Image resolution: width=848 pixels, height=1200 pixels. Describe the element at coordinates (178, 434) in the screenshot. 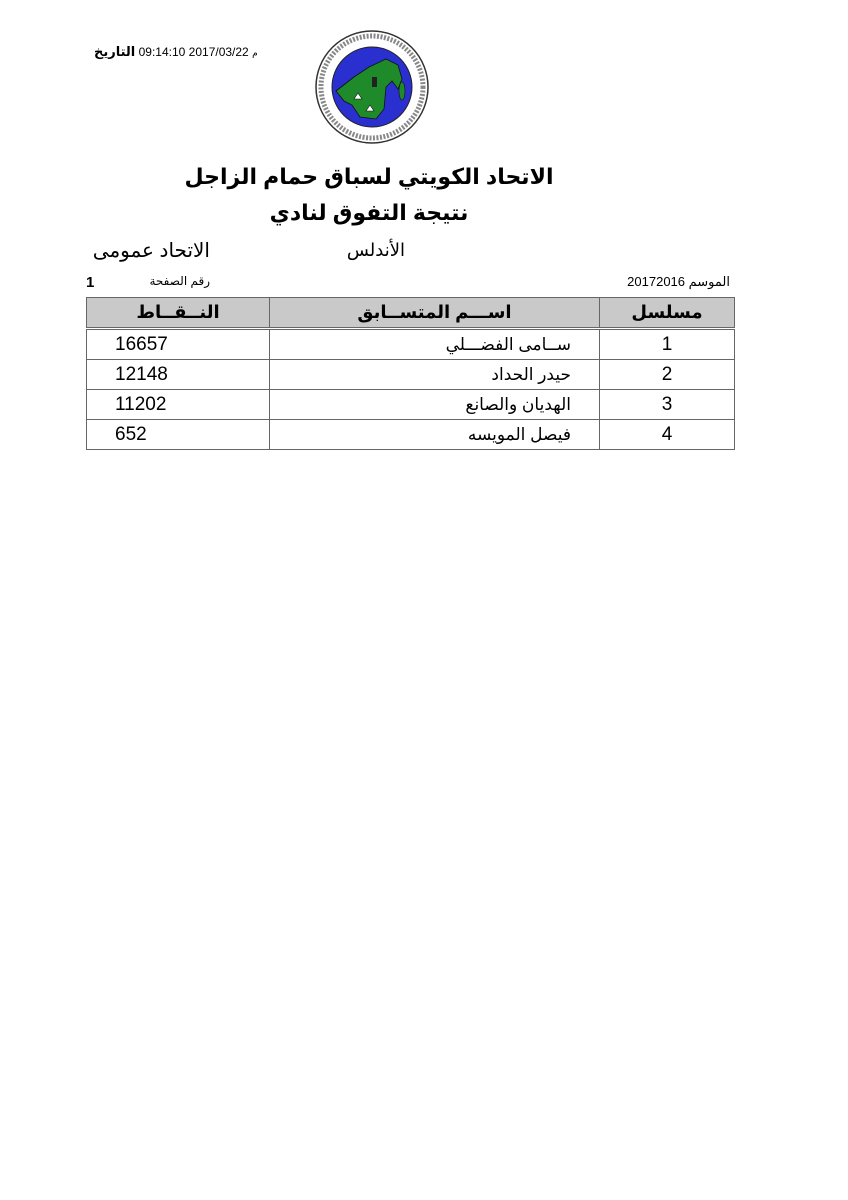

I see `cell-points: 652` at that location.